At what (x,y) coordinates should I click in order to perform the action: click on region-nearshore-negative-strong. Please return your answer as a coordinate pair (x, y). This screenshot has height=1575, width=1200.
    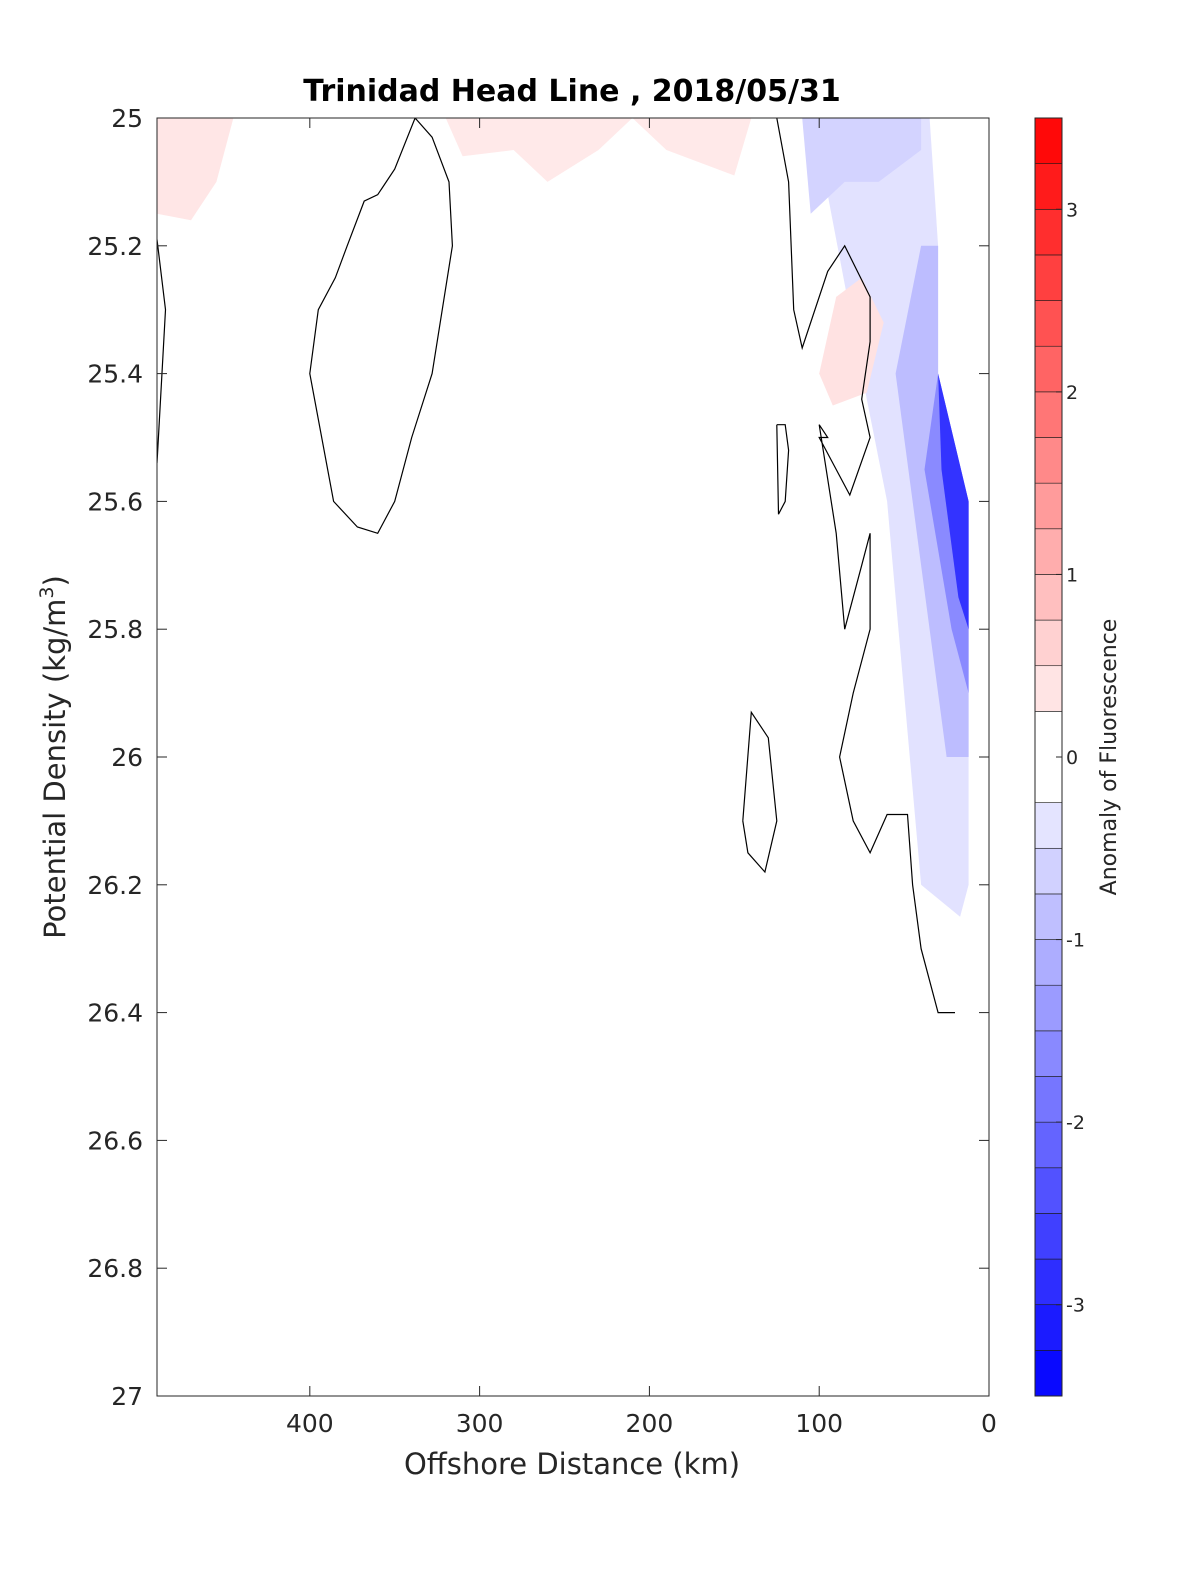
    Looking at the image, I should click on (946, 533).